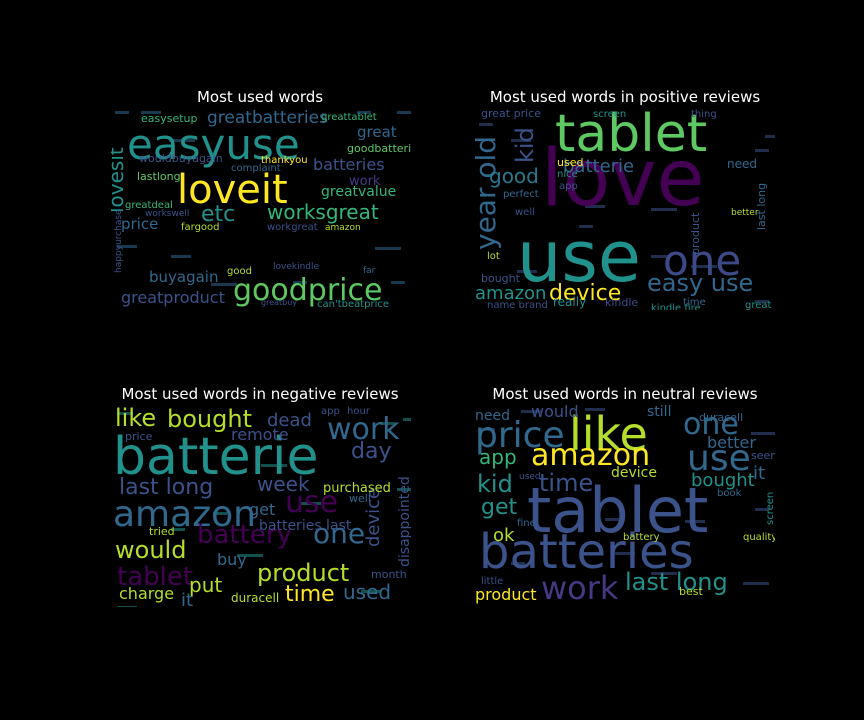 The width and height of the screenshot is (864, 720). Describe the element at coordinates (181, 158) in the screenshot. I see `word-wouldbuyagain: wouldbuyagain` at that location.